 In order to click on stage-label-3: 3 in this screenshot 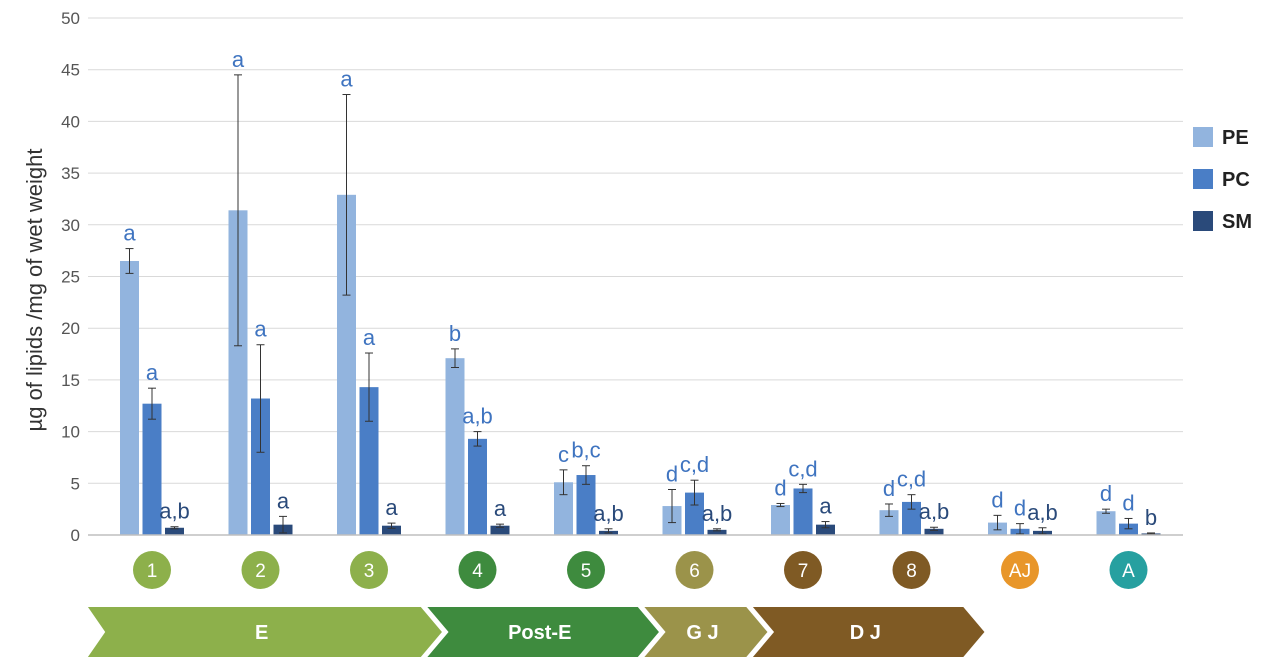, I will do `click(369, 571)`.